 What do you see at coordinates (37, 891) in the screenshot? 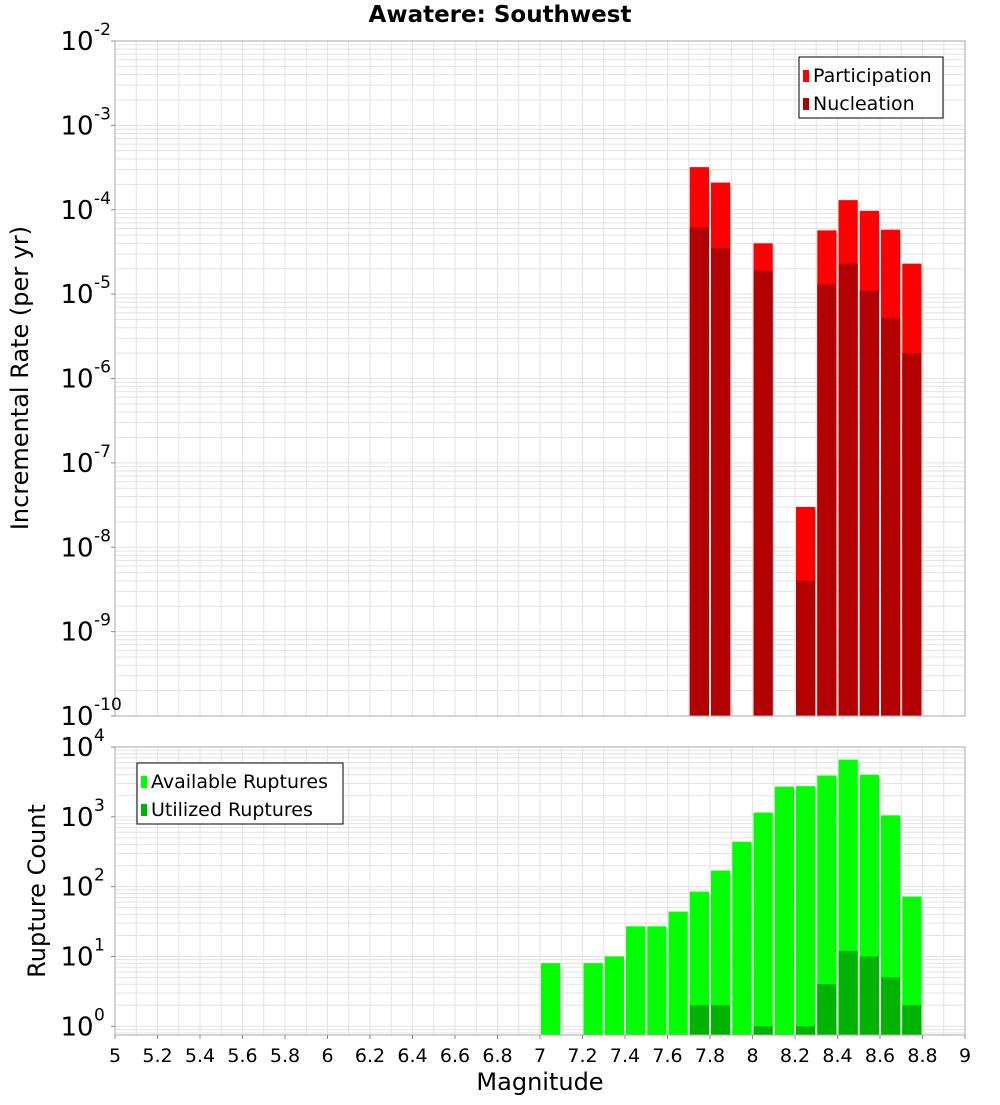
I see `bottom-y-axis-label: Rupture Count` at bounding box center [37, 891].